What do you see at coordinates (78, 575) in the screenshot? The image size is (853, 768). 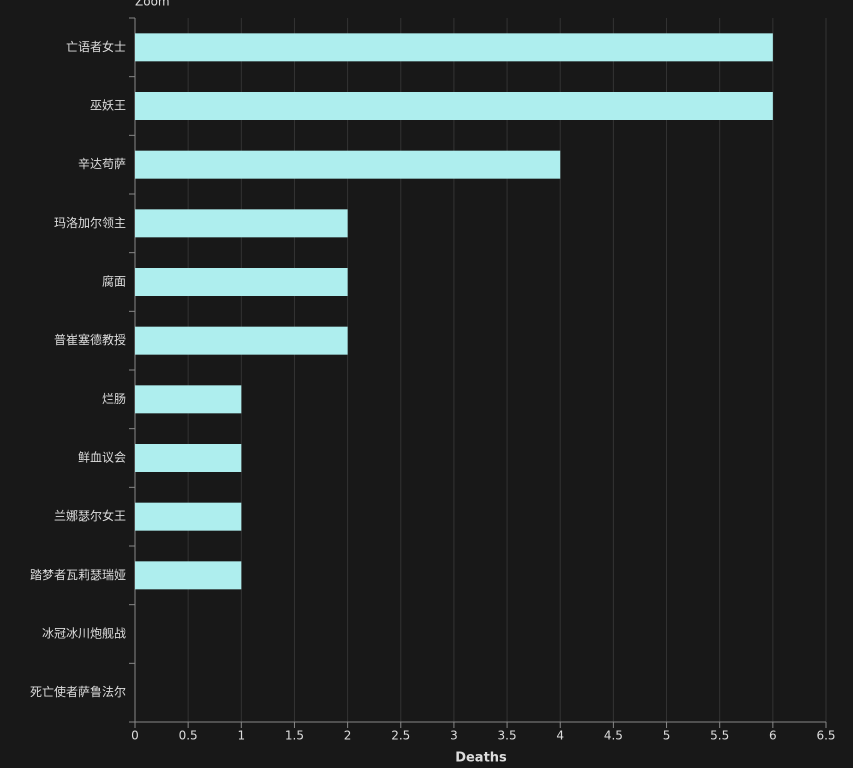 I see `y-tick-label: 踏梦者瓦莉瑟瑞娅` at bounding box center [78, 575].